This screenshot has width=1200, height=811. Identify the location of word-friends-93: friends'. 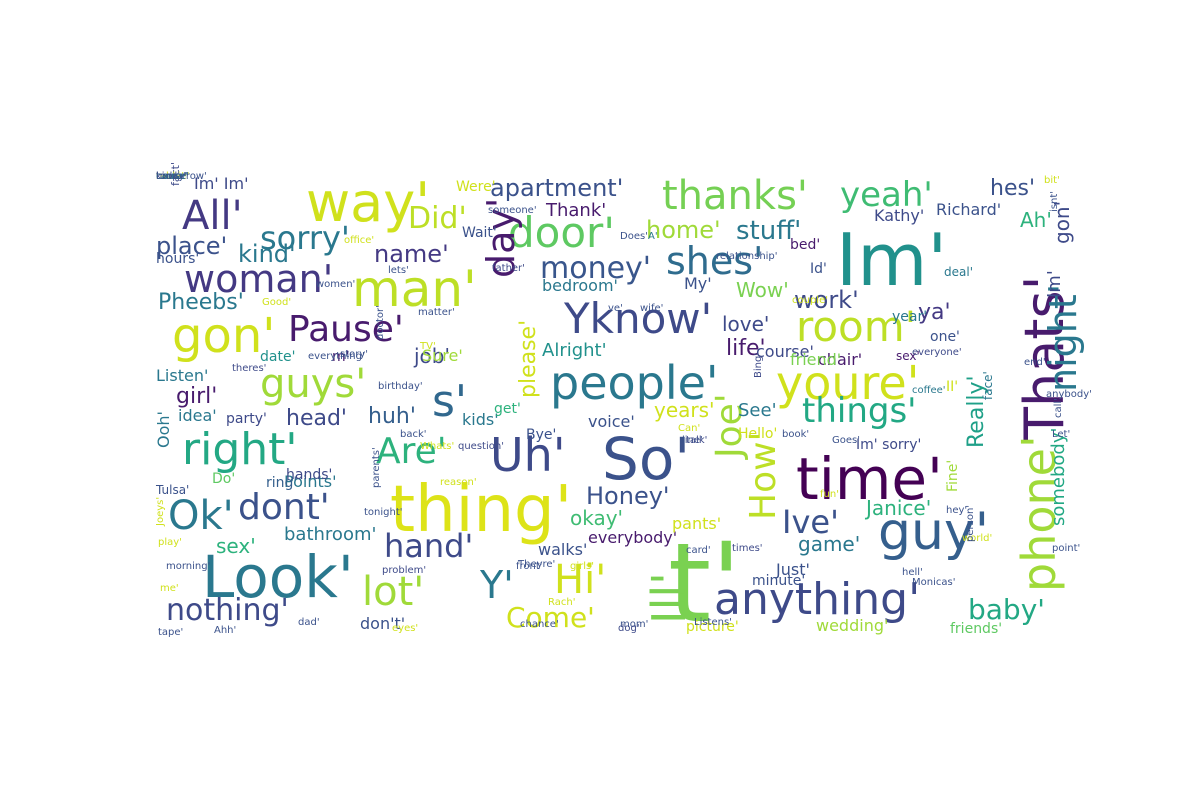
(976, 629).